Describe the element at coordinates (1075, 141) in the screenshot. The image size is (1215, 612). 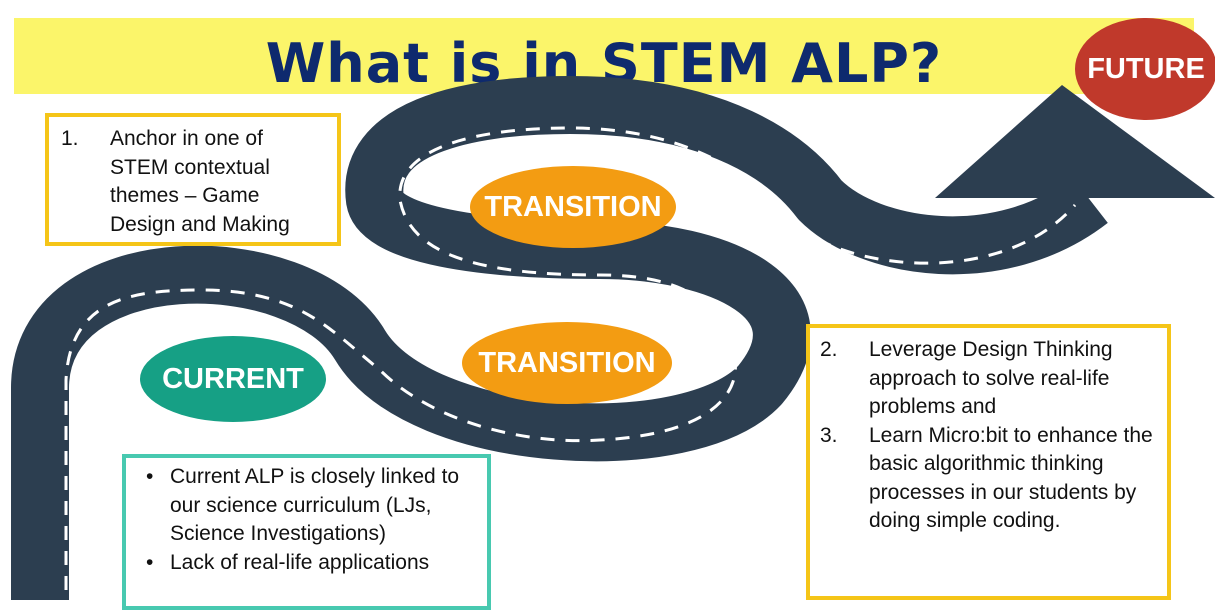
I see `road-arrowhead` at that location.